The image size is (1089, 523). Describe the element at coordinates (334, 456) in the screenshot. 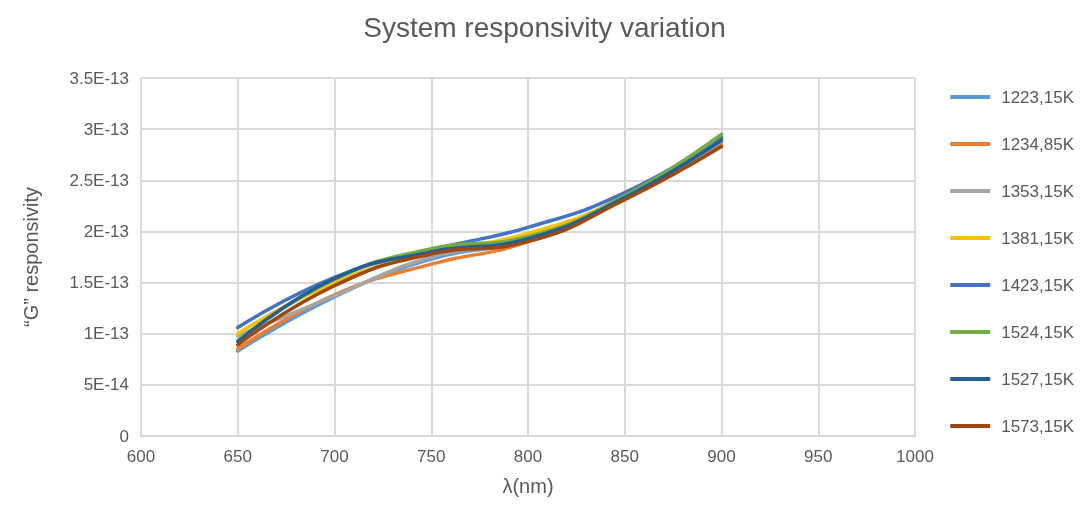

I see `x-tick-label: 700` at that location.